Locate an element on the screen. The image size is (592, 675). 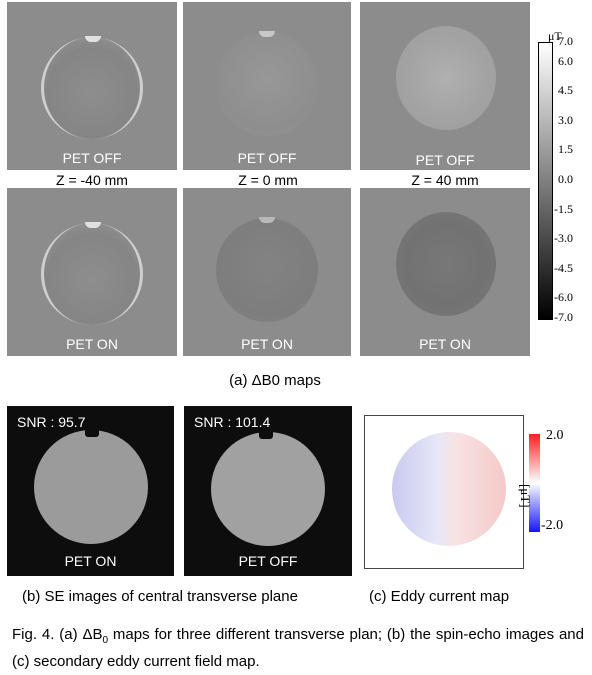
snr-label: SNR : 101.4 is located at coordinates (232, 422).